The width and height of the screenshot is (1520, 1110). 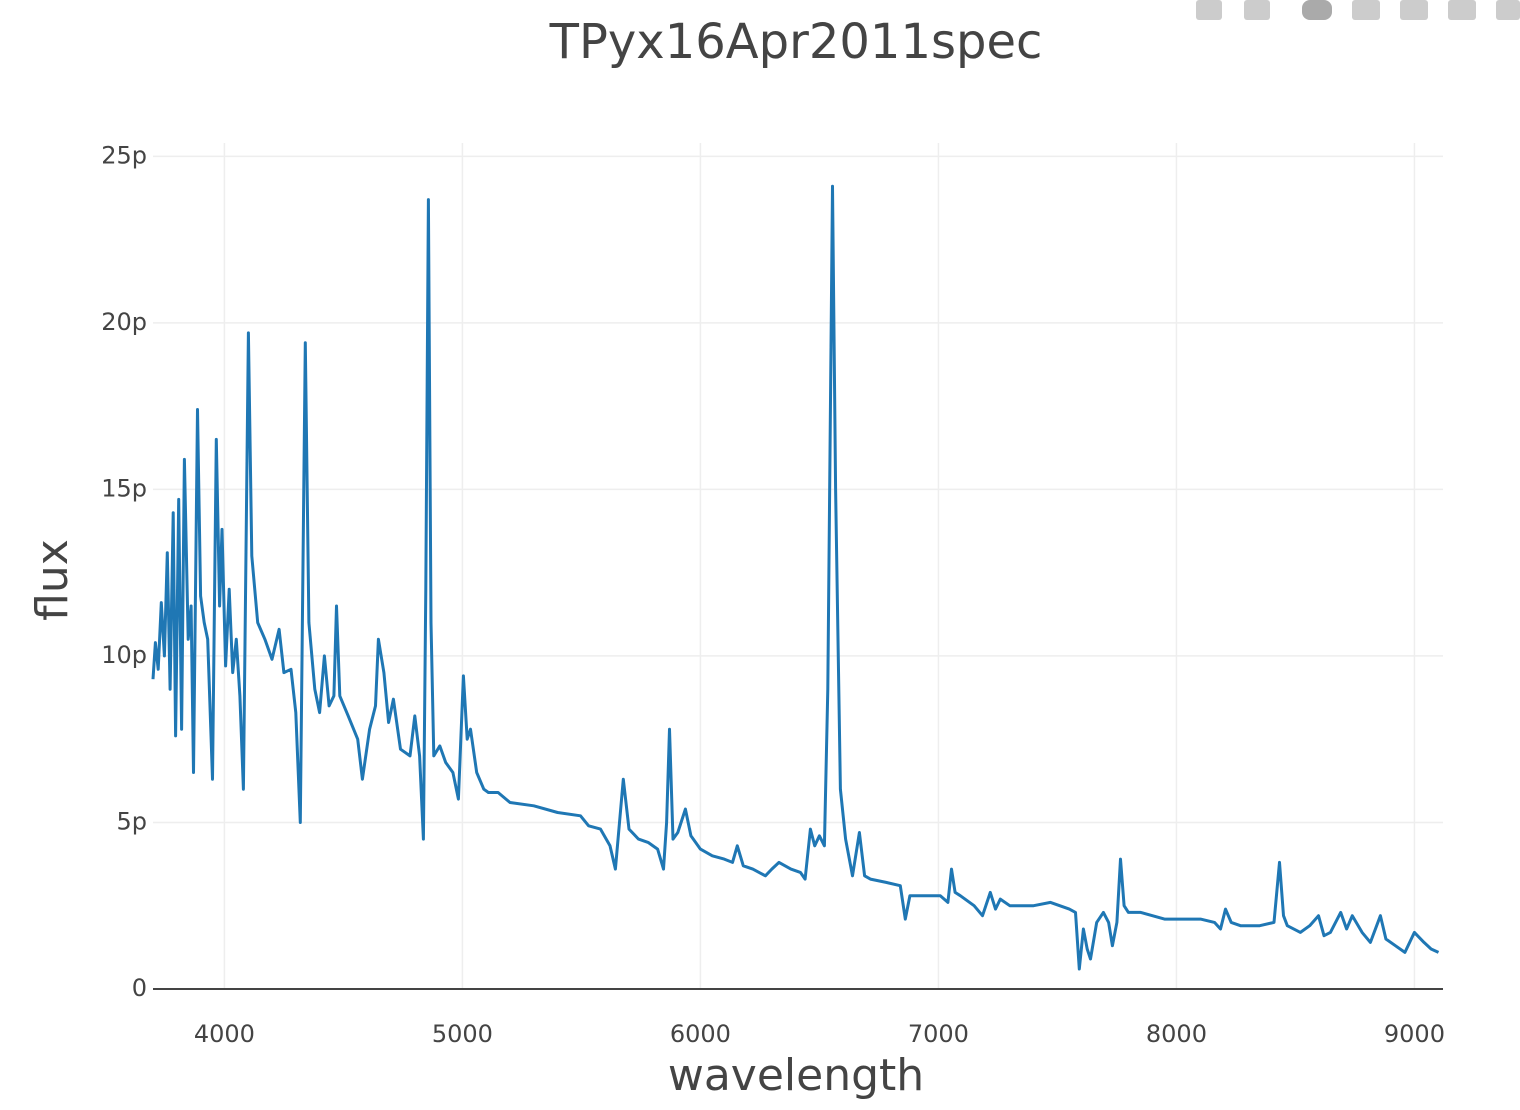 What do you see at coordinates (124, 322) in the screenshot?
I see `y-tick-label: 20p` at bounding box center [124, 322].